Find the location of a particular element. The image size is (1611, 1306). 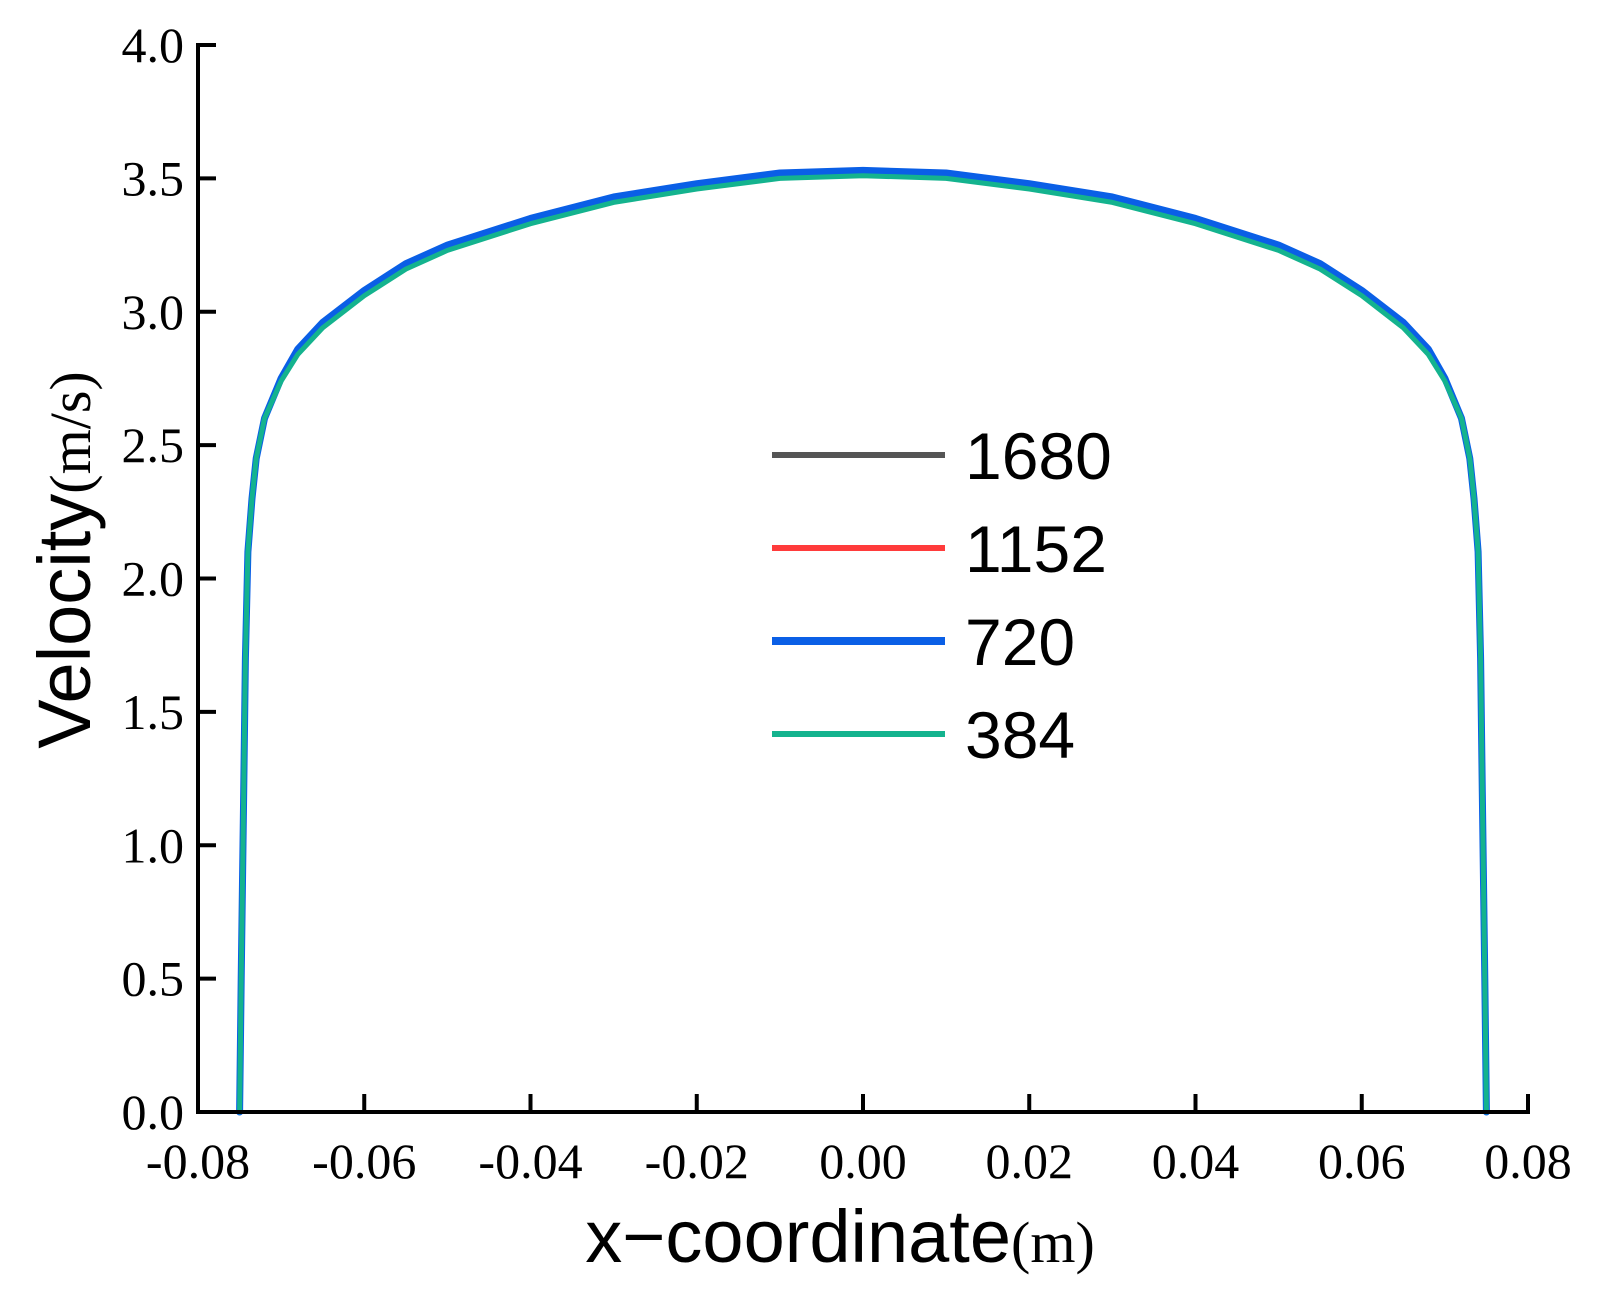

x-axis-title-unit: (m) is located at coordinates (1053, 1242).